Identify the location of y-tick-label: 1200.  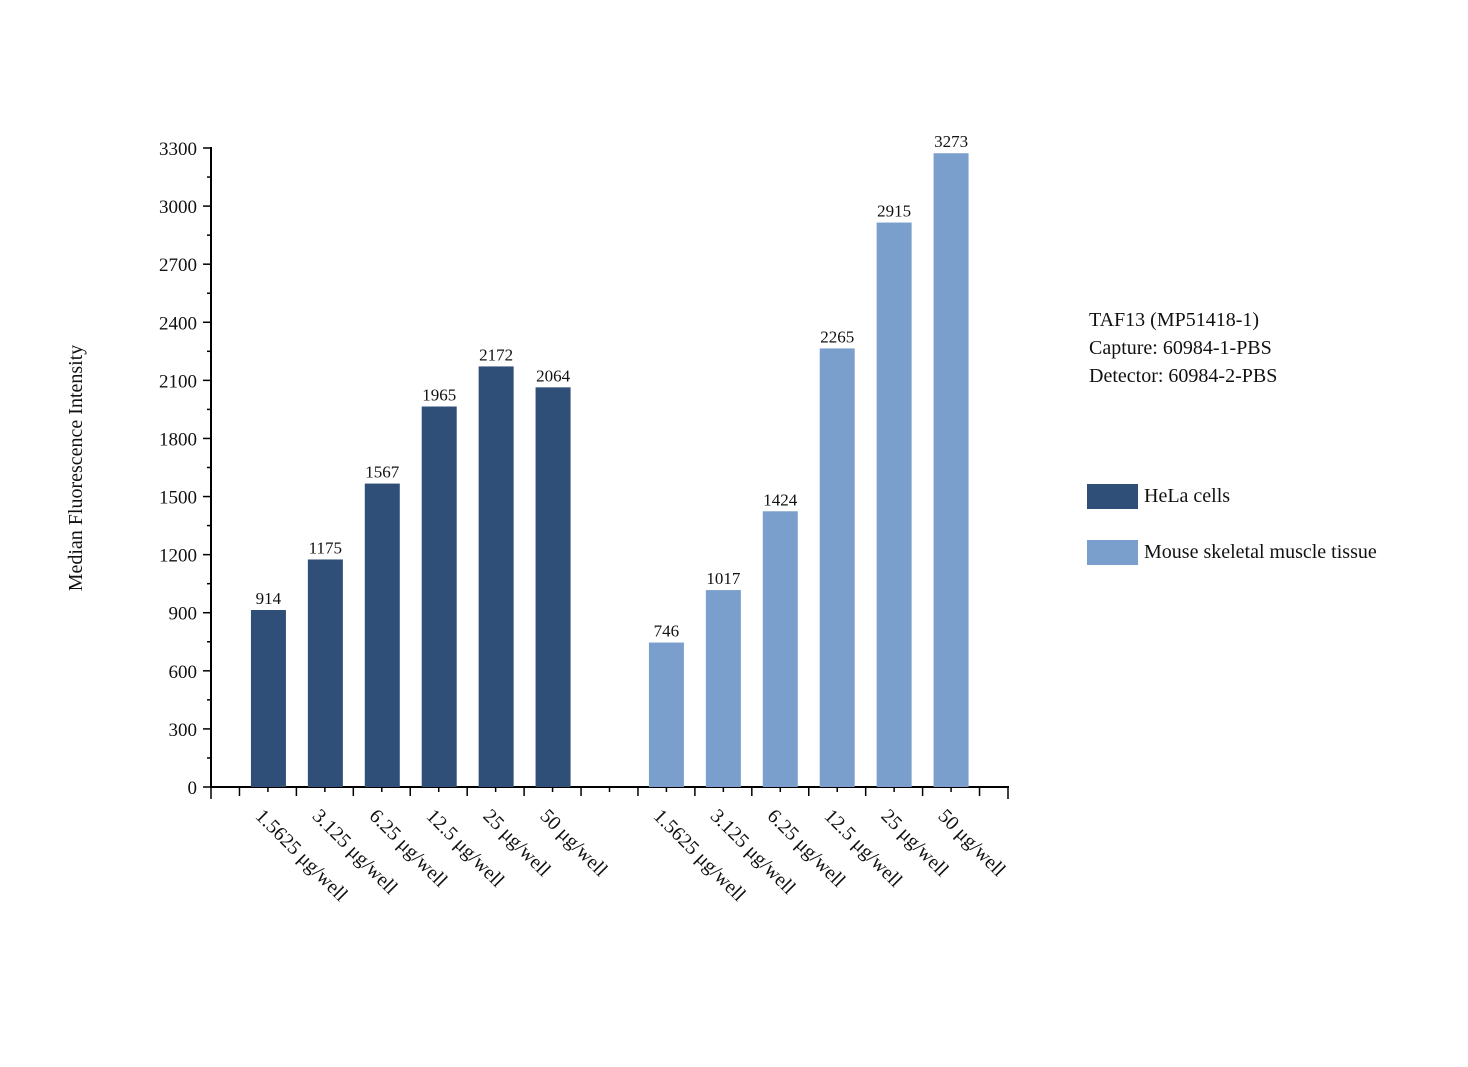
(178, 556).